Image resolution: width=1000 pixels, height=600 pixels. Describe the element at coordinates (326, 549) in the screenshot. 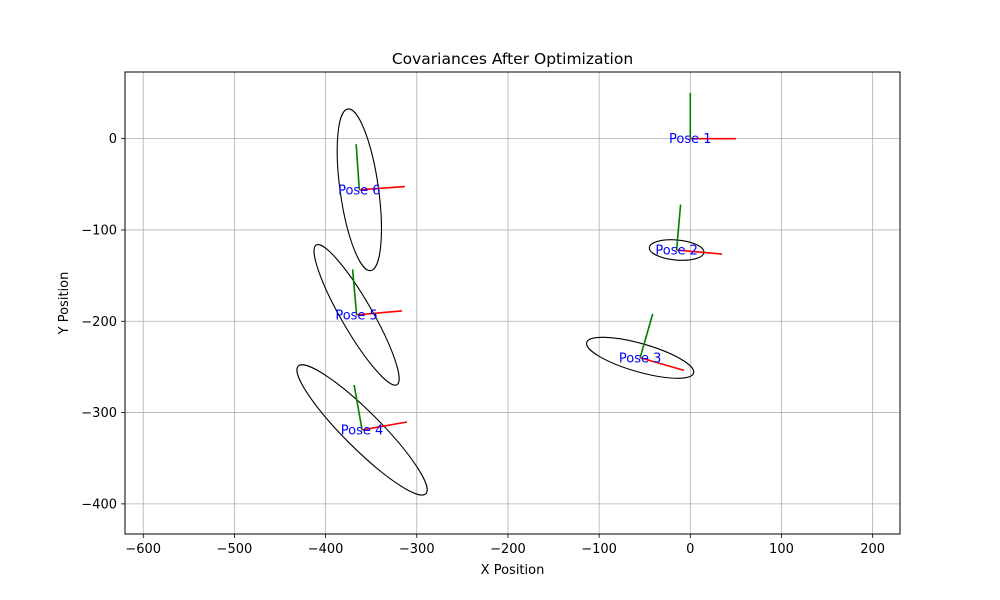

I see `x-tick-label: −400` at that location.